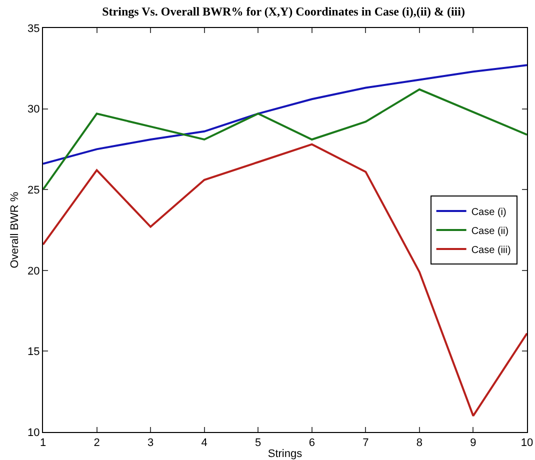 This screenshot has width=535, height=460. I want to click on y-tick-label: 15, so click(34, 352).